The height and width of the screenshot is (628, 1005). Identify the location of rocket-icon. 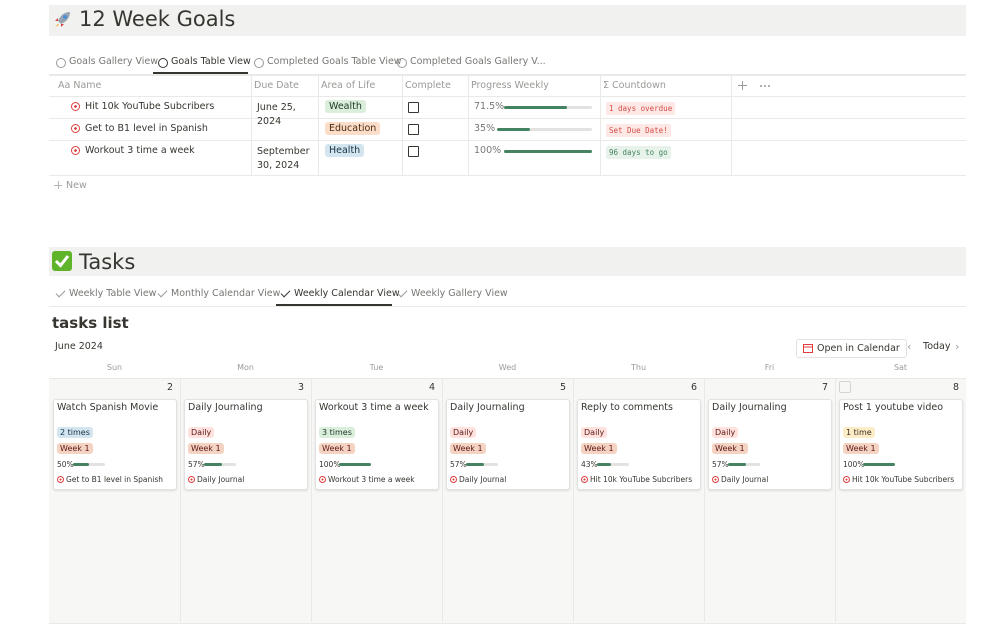
(62, 19).